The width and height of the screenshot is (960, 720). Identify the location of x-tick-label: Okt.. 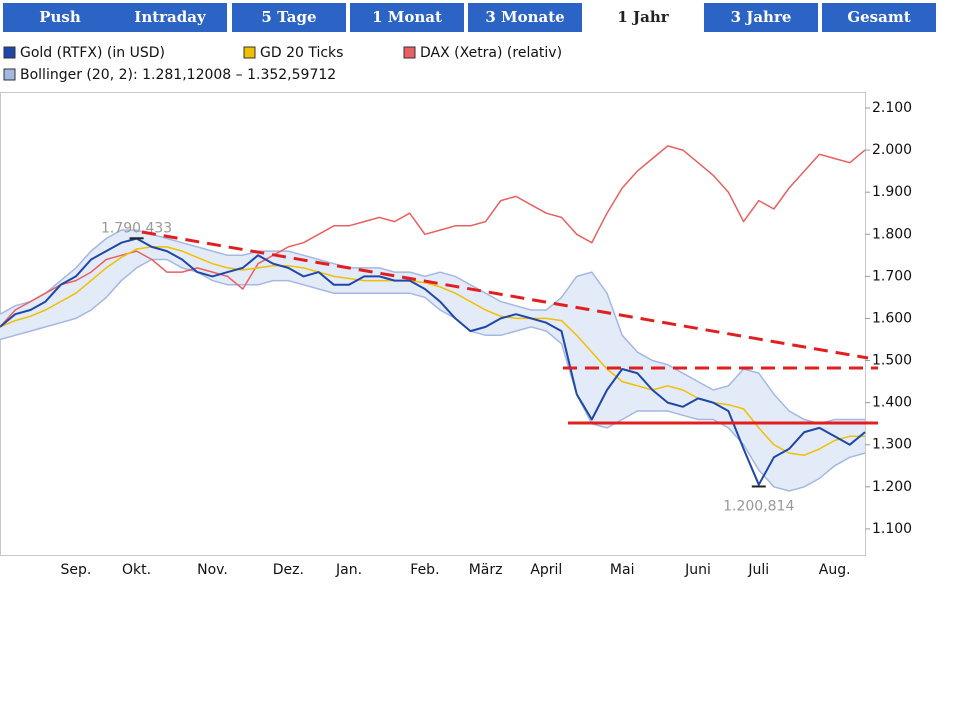
(136, 570).